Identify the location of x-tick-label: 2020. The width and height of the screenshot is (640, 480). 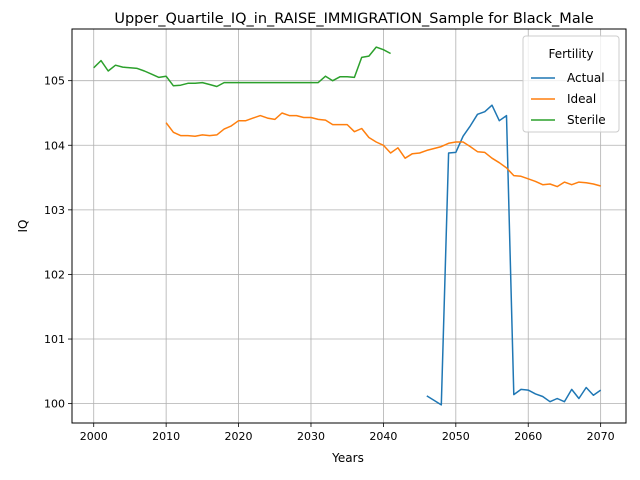
(239, 436).